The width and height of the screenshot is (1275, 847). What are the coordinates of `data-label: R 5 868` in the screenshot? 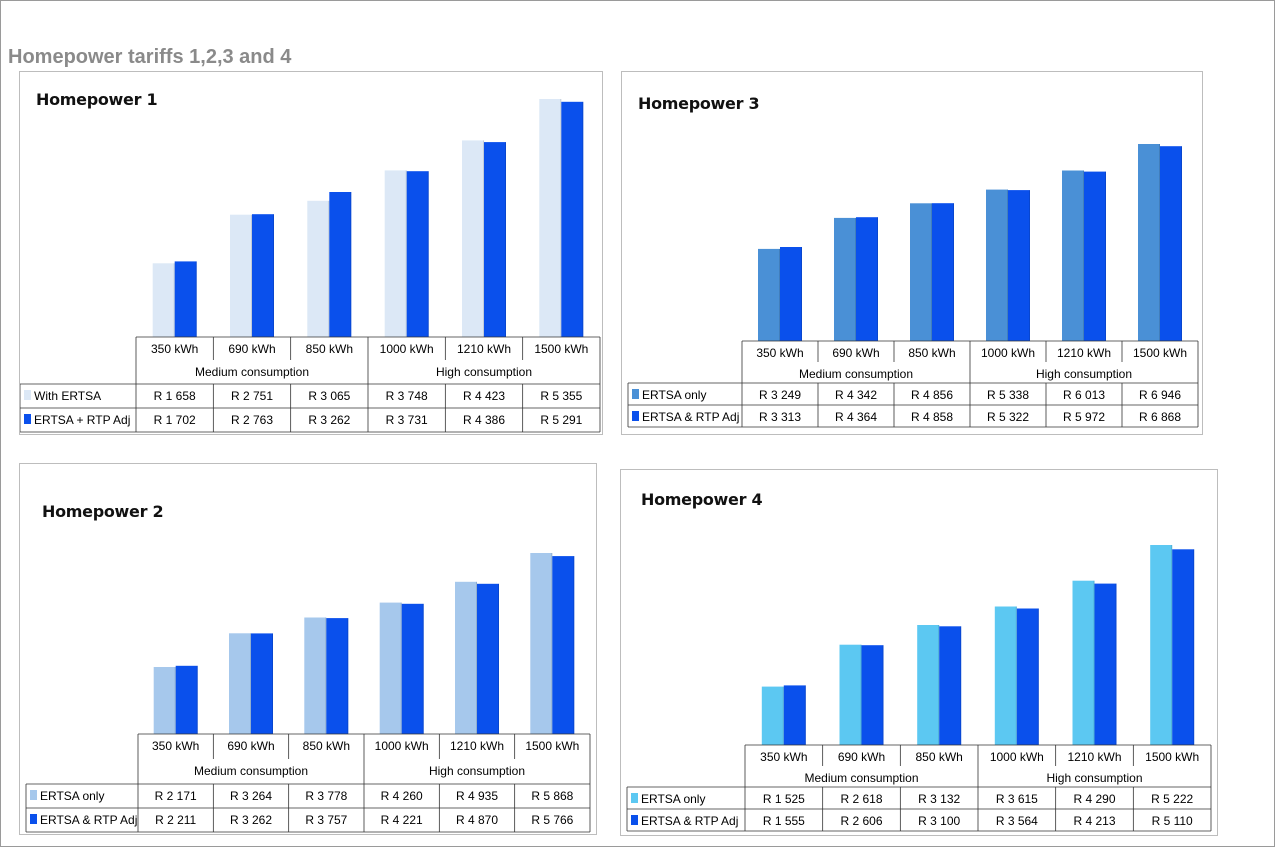 It's located at (552, 796).